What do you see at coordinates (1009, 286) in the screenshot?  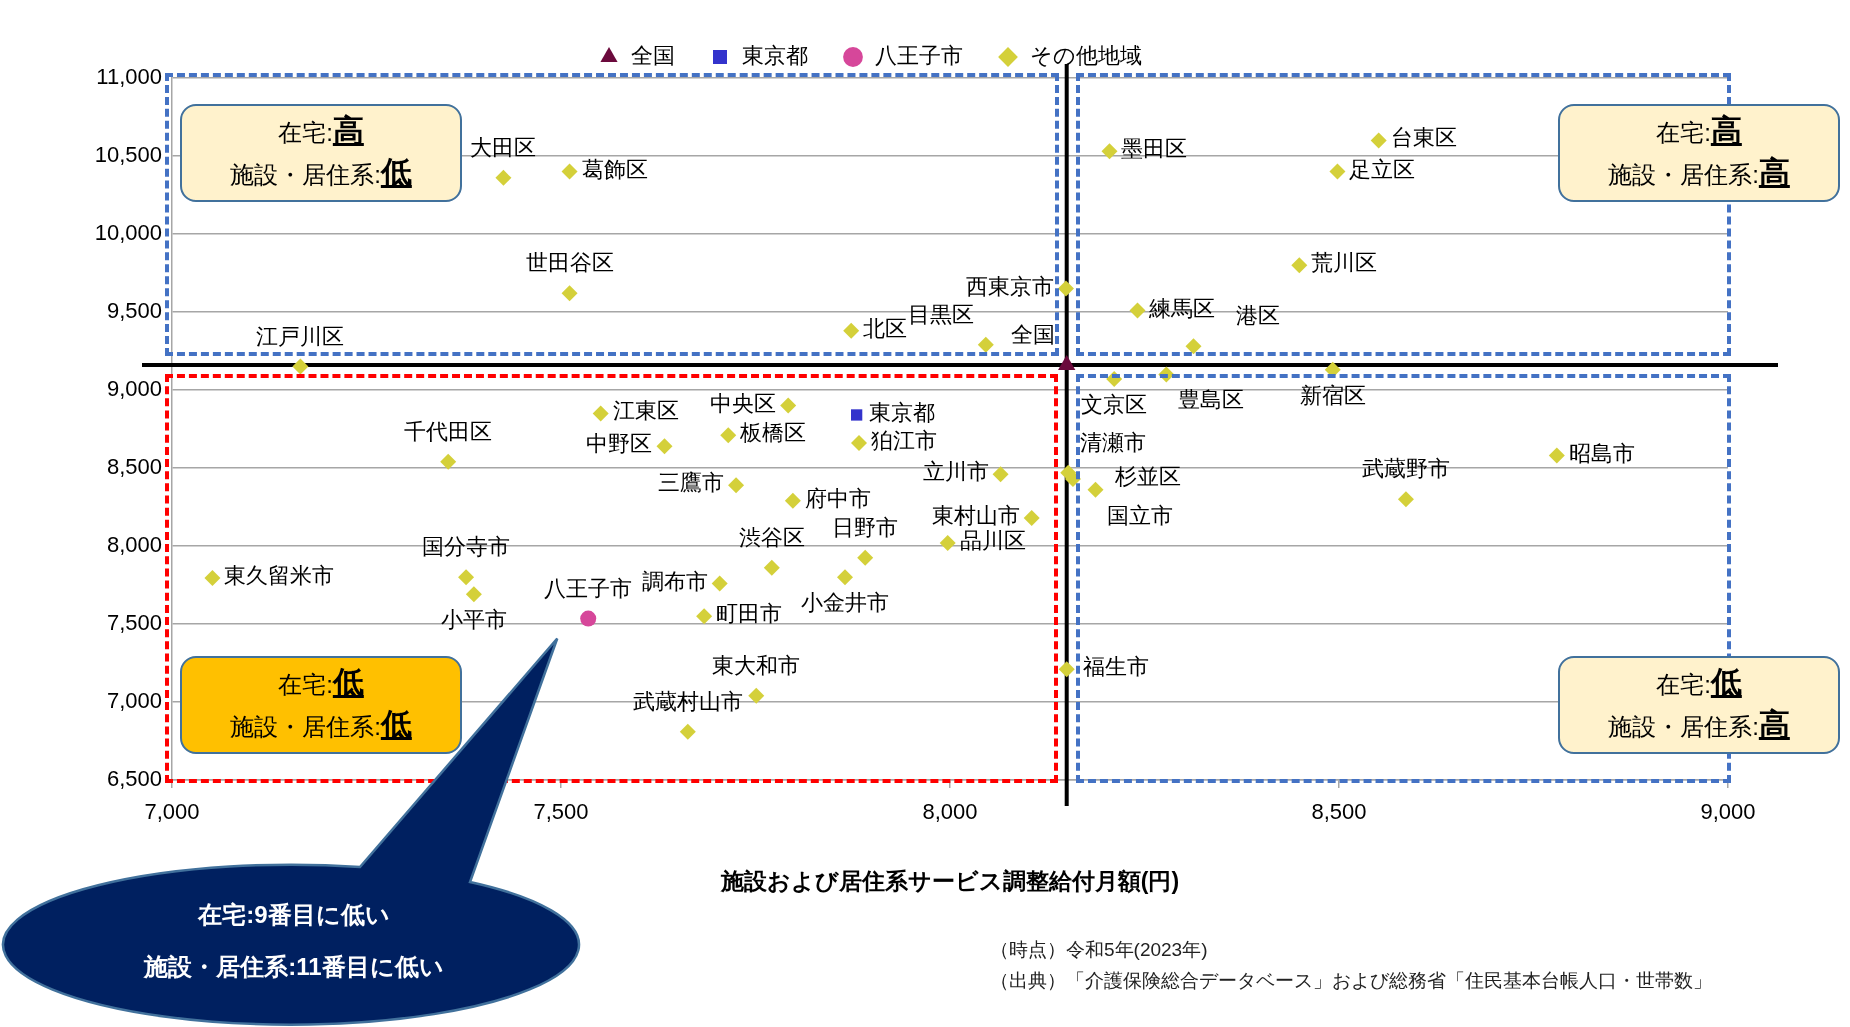 I see `annotation: 西東京市` at bounding box center [1009, 286].